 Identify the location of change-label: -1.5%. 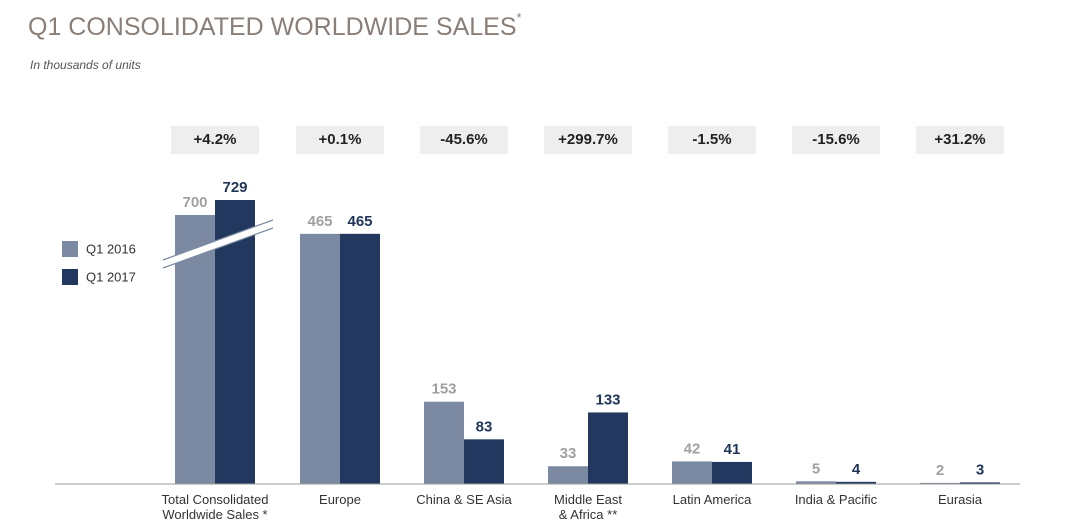
(711, 139).